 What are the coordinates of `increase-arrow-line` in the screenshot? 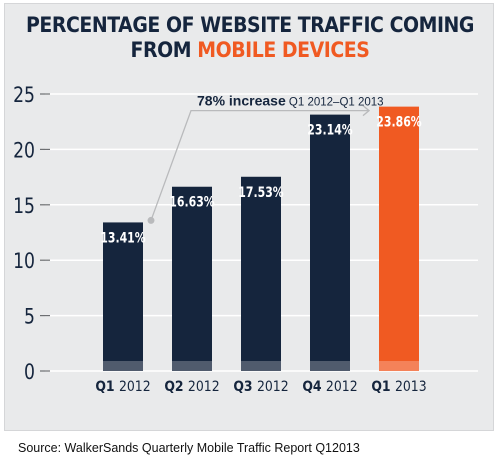 It's located at (259, 165).